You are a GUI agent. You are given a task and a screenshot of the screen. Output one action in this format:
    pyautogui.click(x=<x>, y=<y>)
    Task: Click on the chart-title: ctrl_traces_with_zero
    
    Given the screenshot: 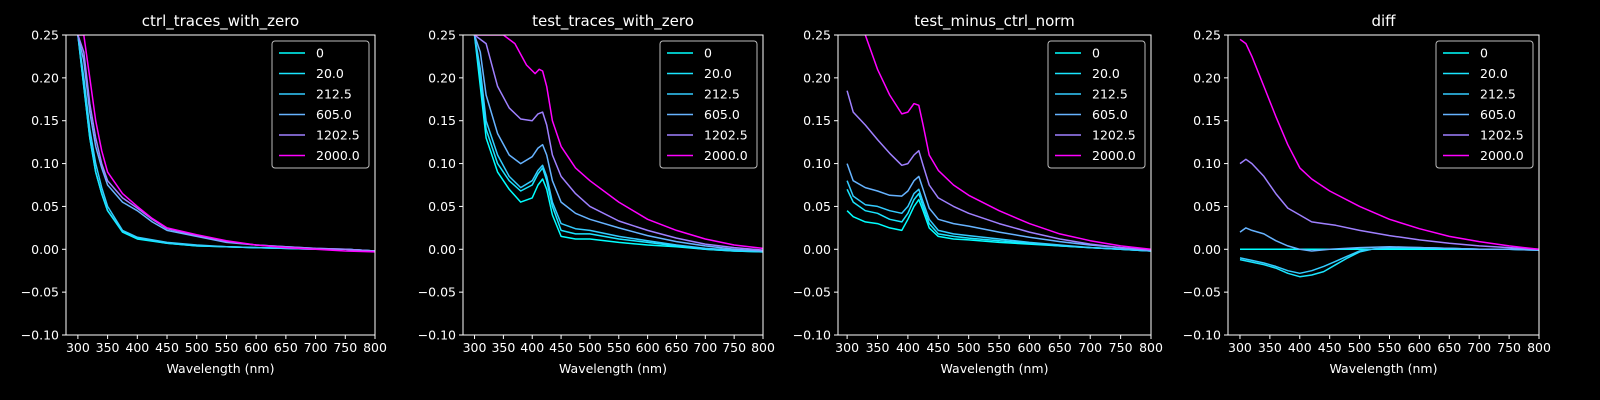 What is the action you would take?
    pyautogui.click(x=220, y=21)
    